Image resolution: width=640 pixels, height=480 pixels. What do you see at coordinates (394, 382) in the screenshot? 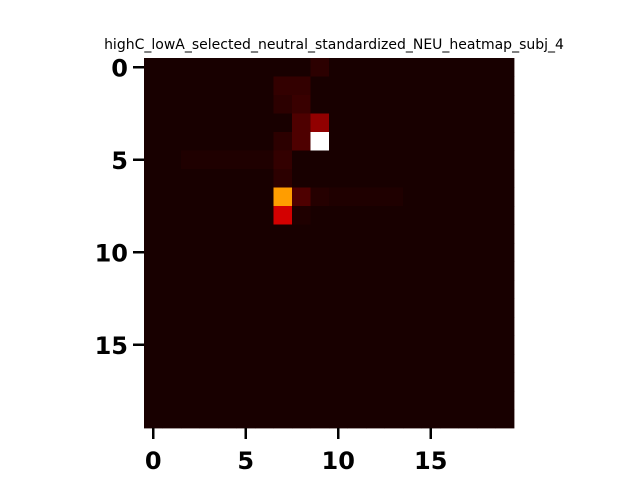
I see `heatmap-cell-r17-c13` at bounding box center [394, 382].